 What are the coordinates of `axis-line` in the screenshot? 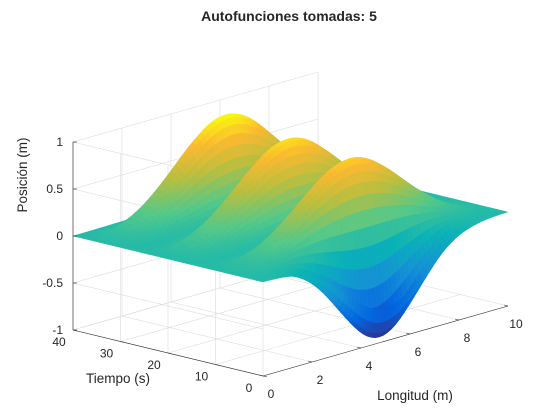 It's located at (385, 341).